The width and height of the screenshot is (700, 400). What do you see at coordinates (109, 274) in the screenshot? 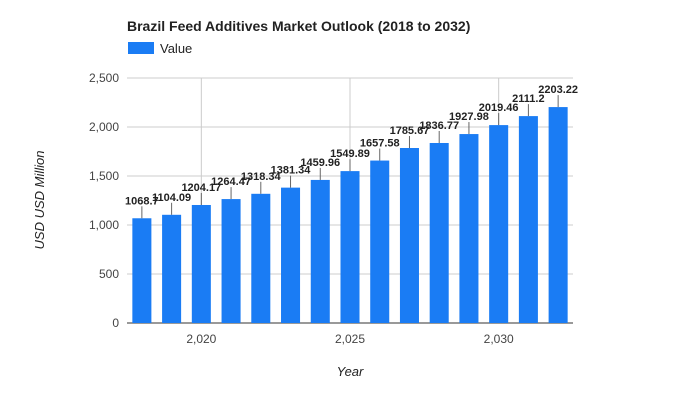
I see `y-tick-label: 500` at bounding box center [109, 274].